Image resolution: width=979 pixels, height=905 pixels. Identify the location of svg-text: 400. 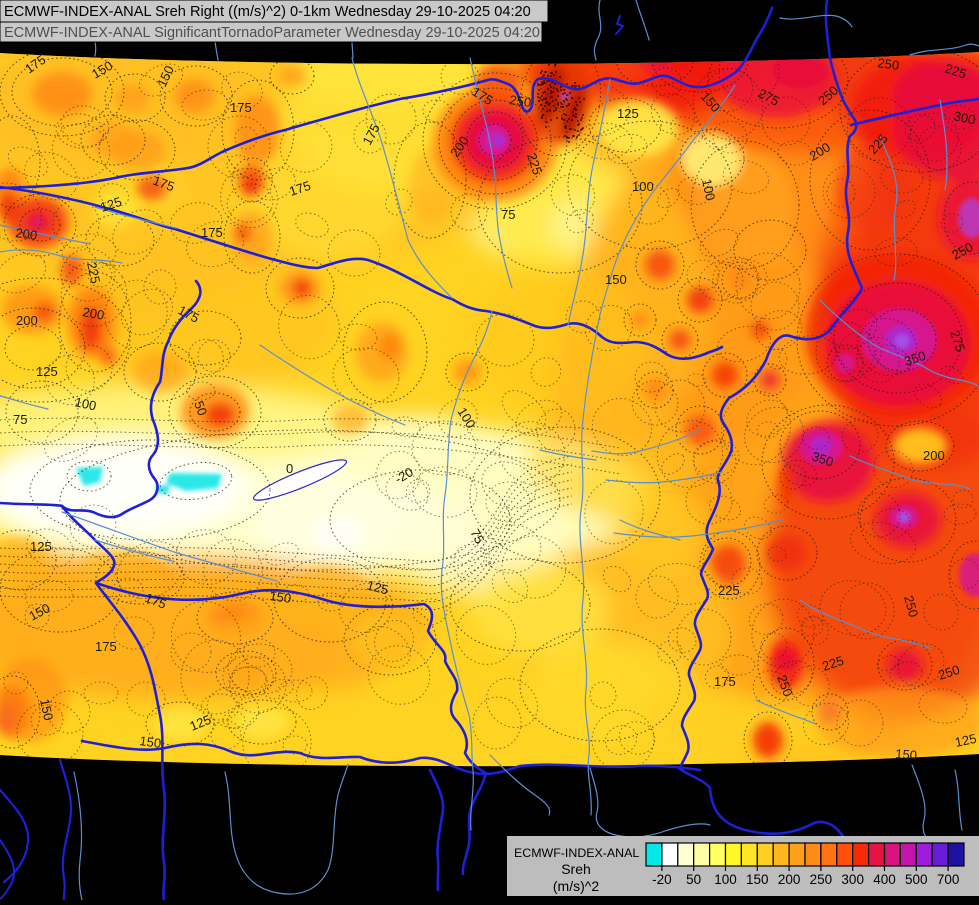
(884, 879).